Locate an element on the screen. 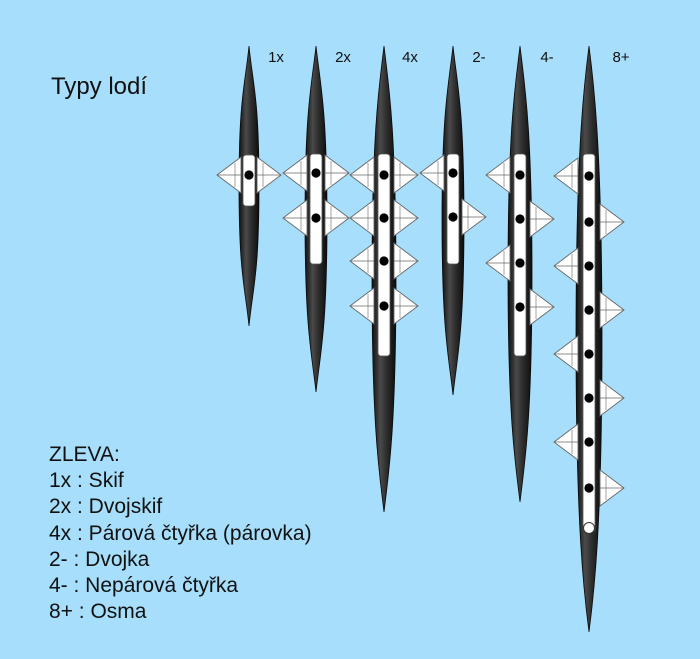 This screenshot has height=659, width=700. legend-heading: ZLEVA: is located at coordinates (84, 454).